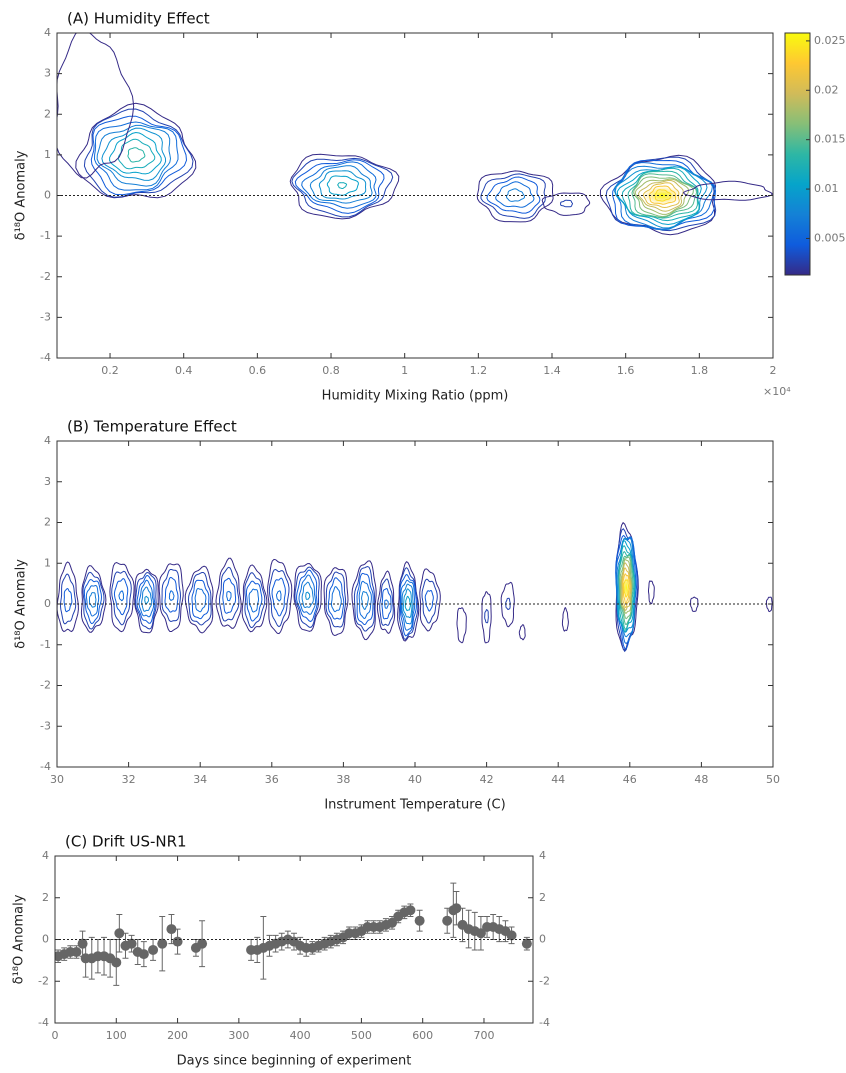  What do you see at coordinates (700, 370) in the screenshot?
I see `x-tick-label: 1.8` at bounding box center [700, 370].